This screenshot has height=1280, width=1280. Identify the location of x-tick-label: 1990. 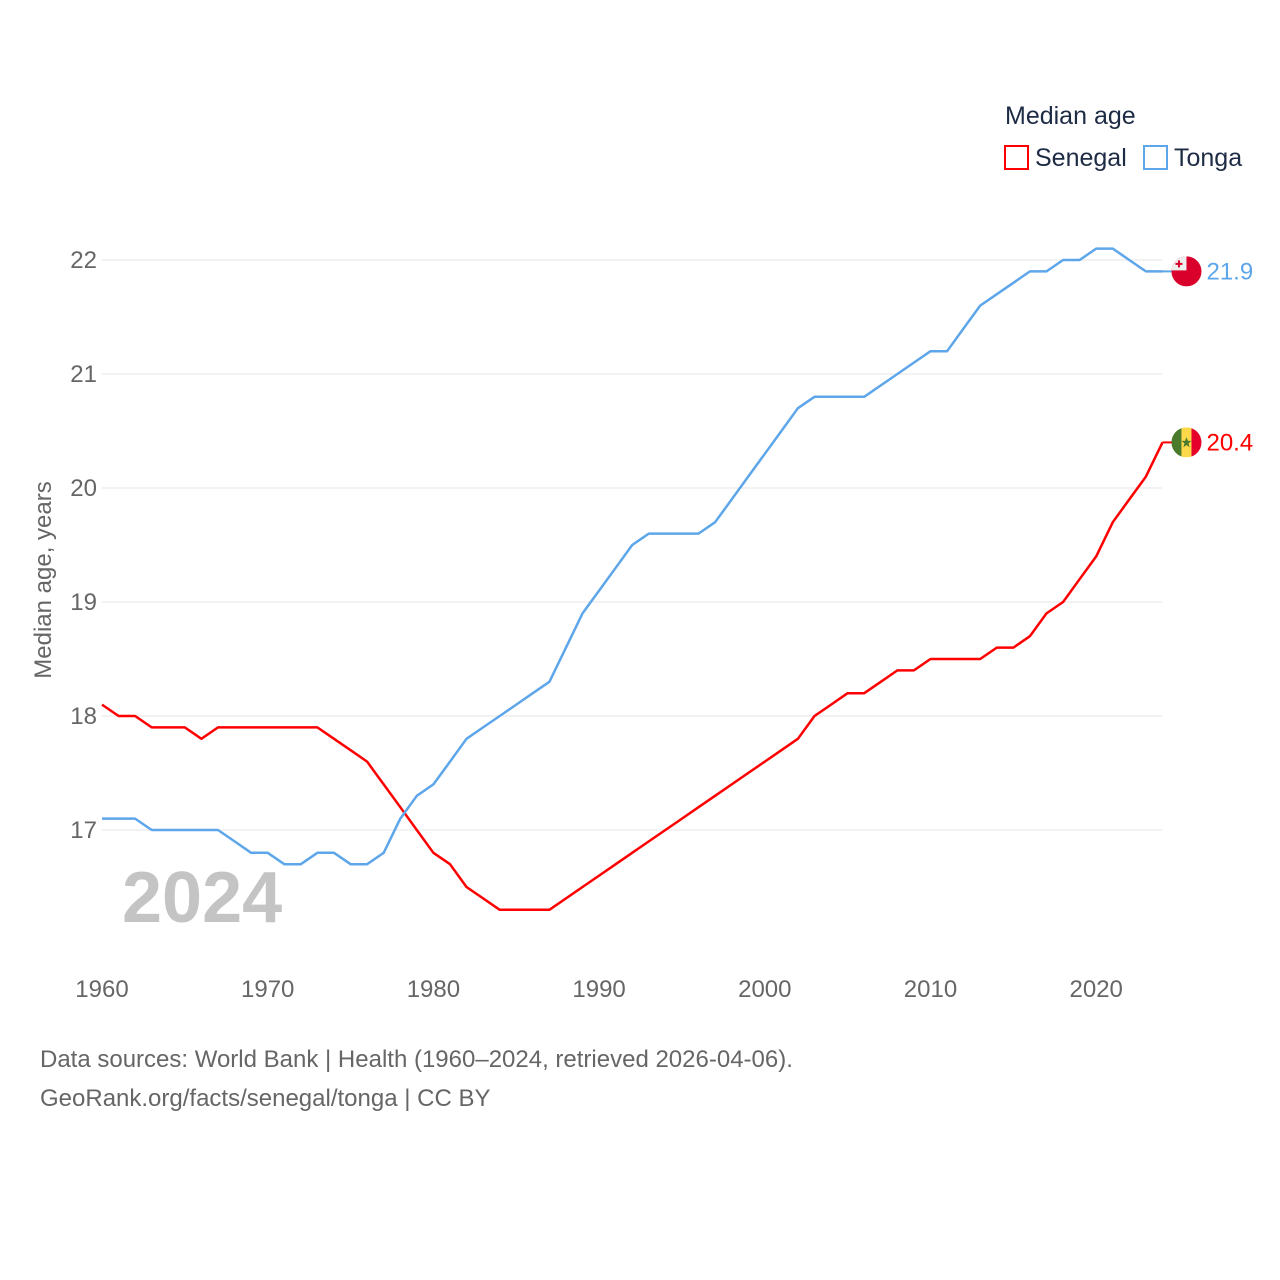
(598, 989).